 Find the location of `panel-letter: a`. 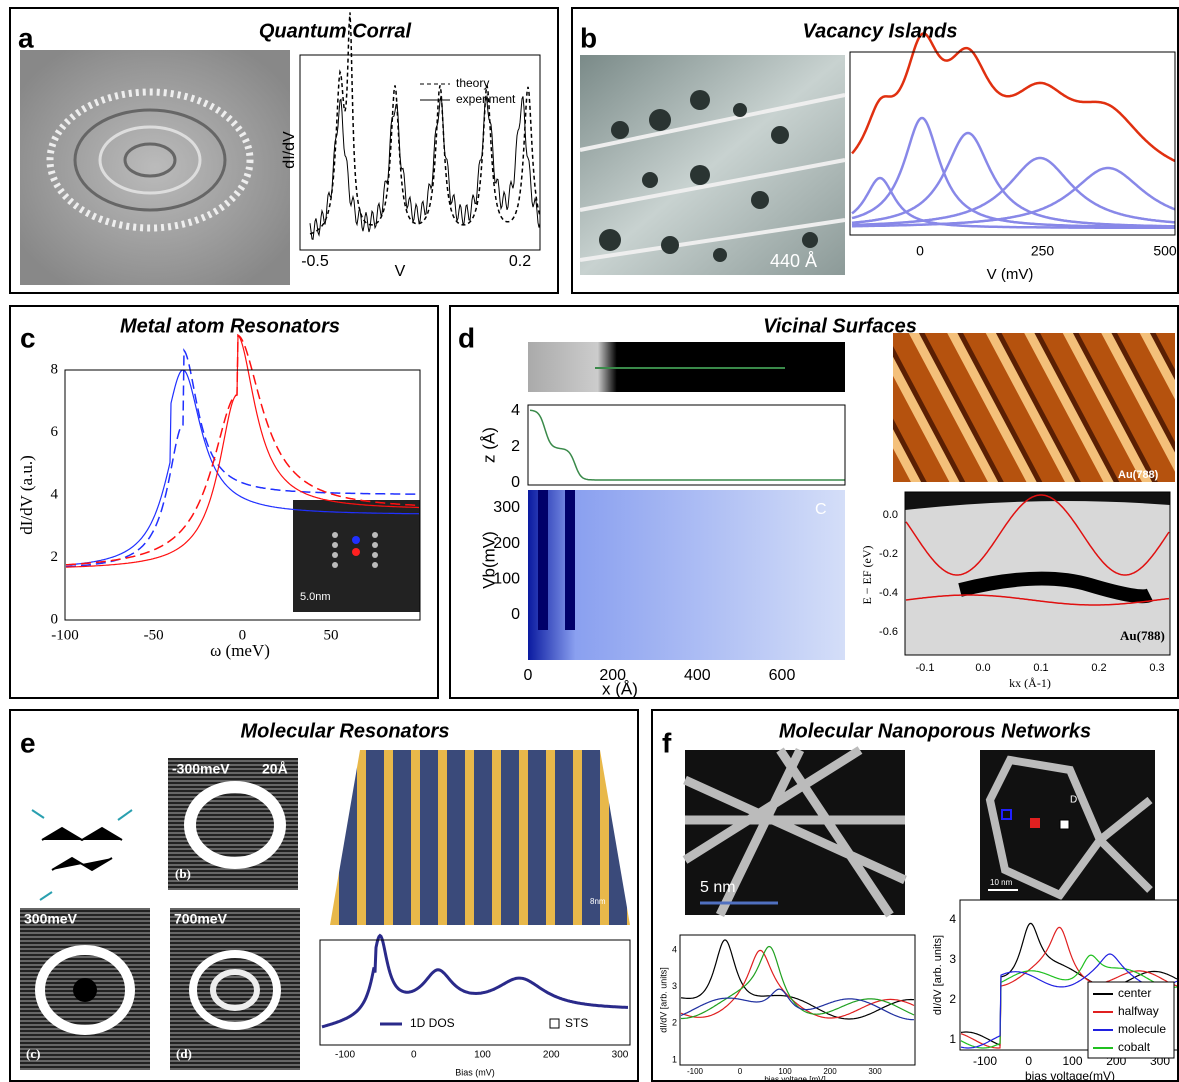

panel-letter: a is located at coordinates (26, 37).